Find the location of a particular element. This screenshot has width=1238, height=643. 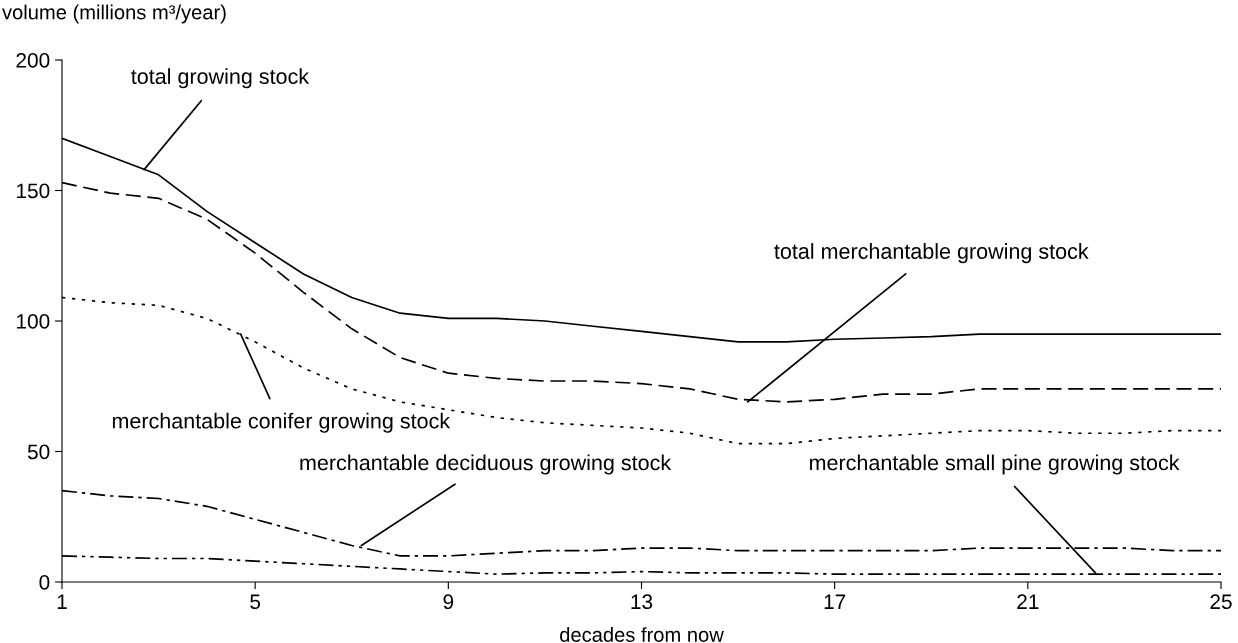

annotation: merchantable deciduous growing stock is located at coordinates (486, 464).